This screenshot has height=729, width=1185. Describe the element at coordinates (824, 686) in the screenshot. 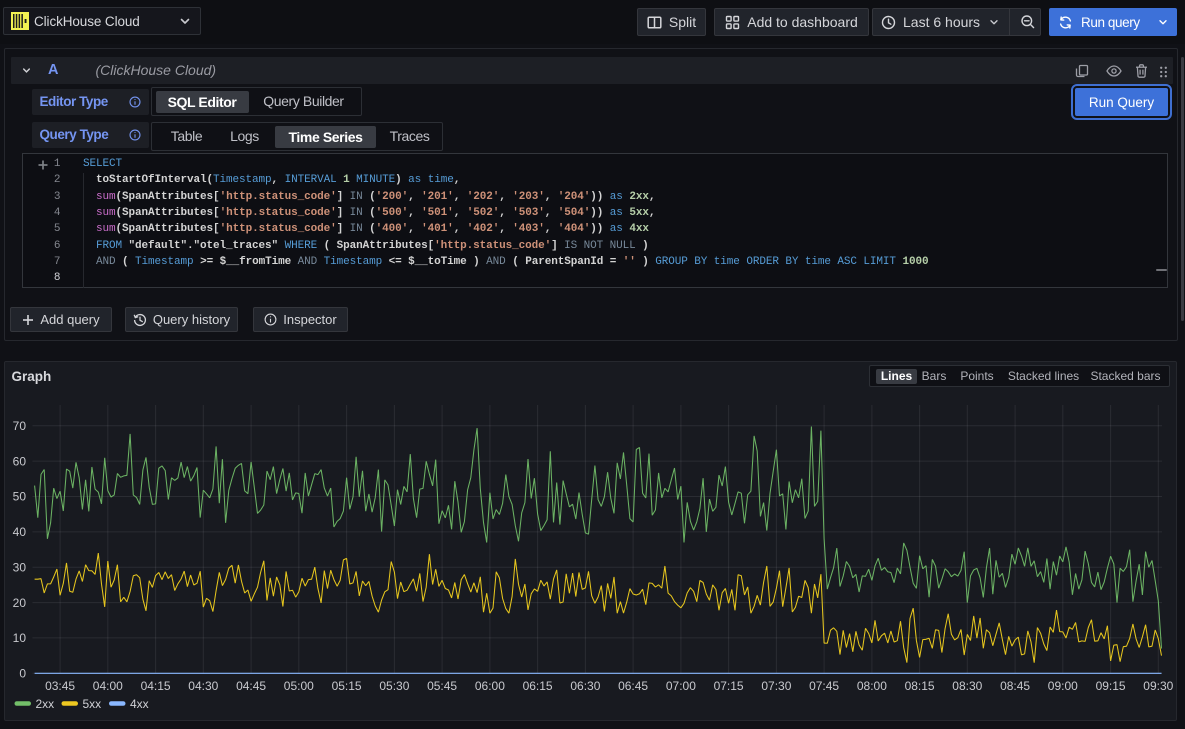

I see `svg-text: 07:45` at that location.